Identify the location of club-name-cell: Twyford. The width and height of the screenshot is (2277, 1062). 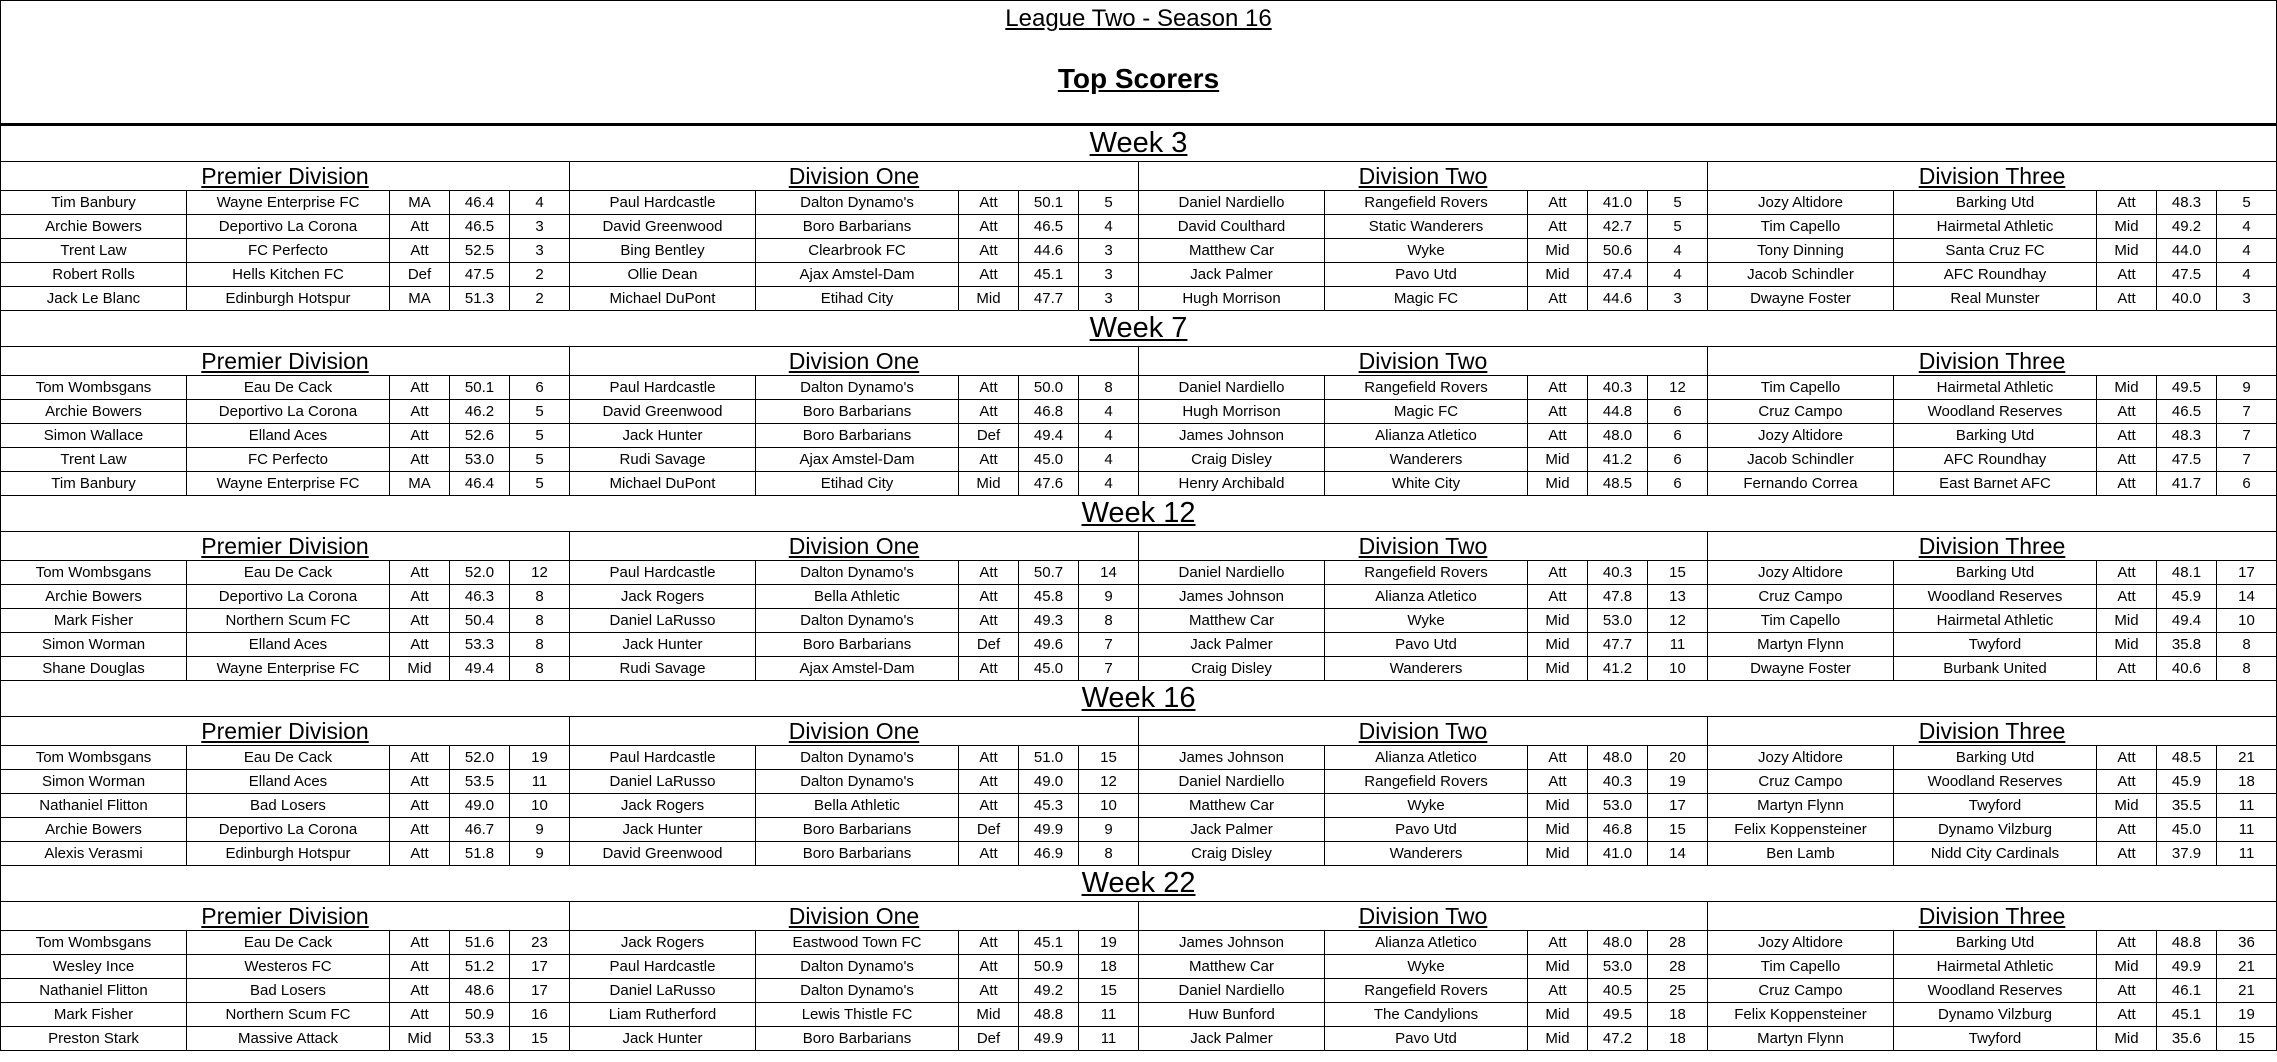
(1995, 805).